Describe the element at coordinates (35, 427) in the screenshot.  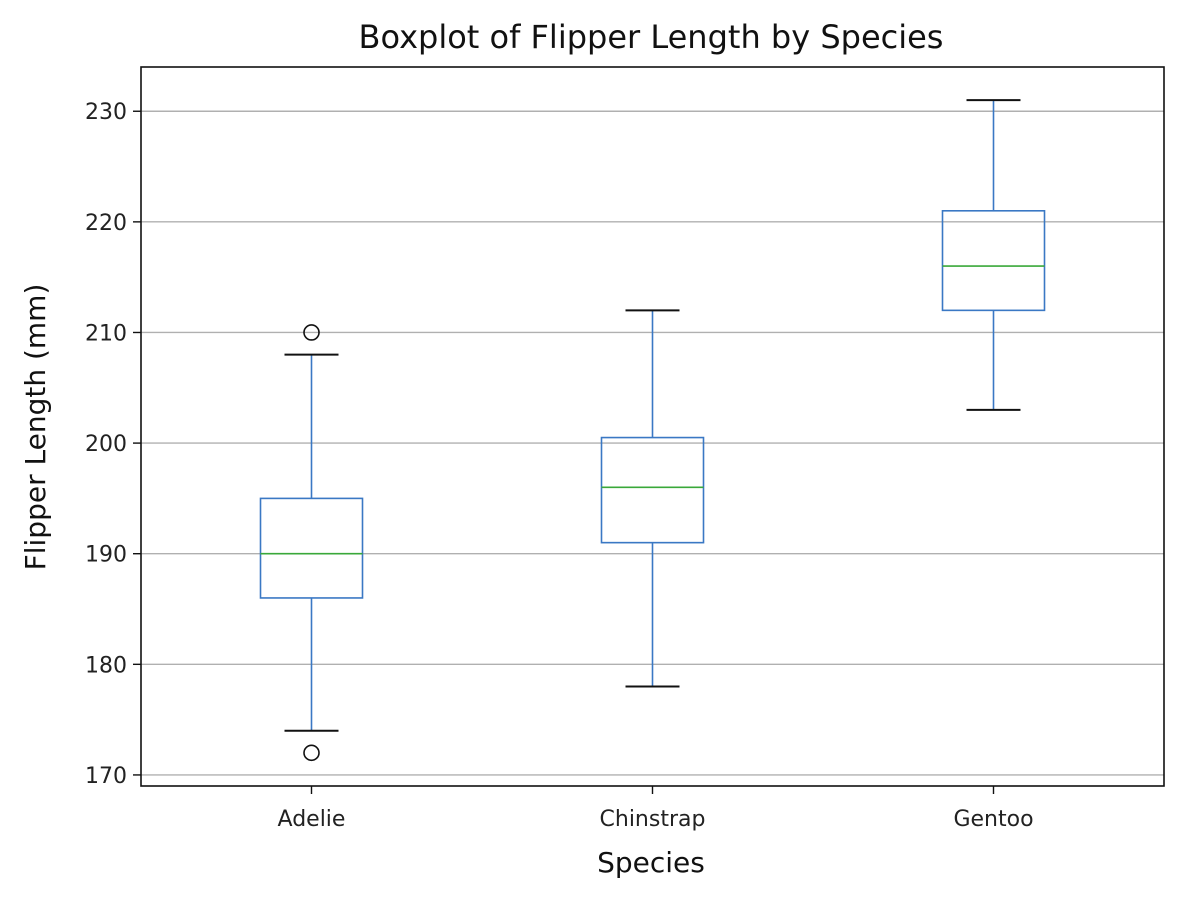
I see `y-axis-label: Flipper Length (mm)` at that location.